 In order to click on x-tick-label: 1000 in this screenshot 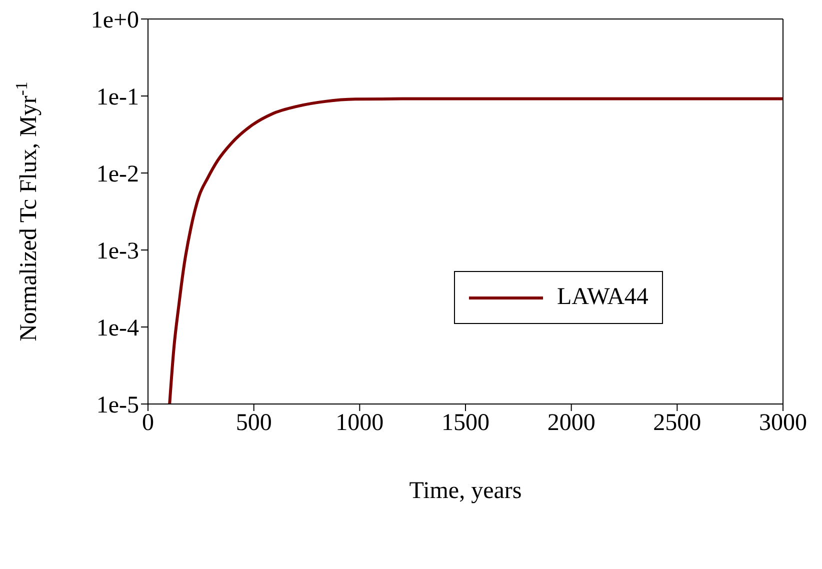, I will do `click(360, 423)`.